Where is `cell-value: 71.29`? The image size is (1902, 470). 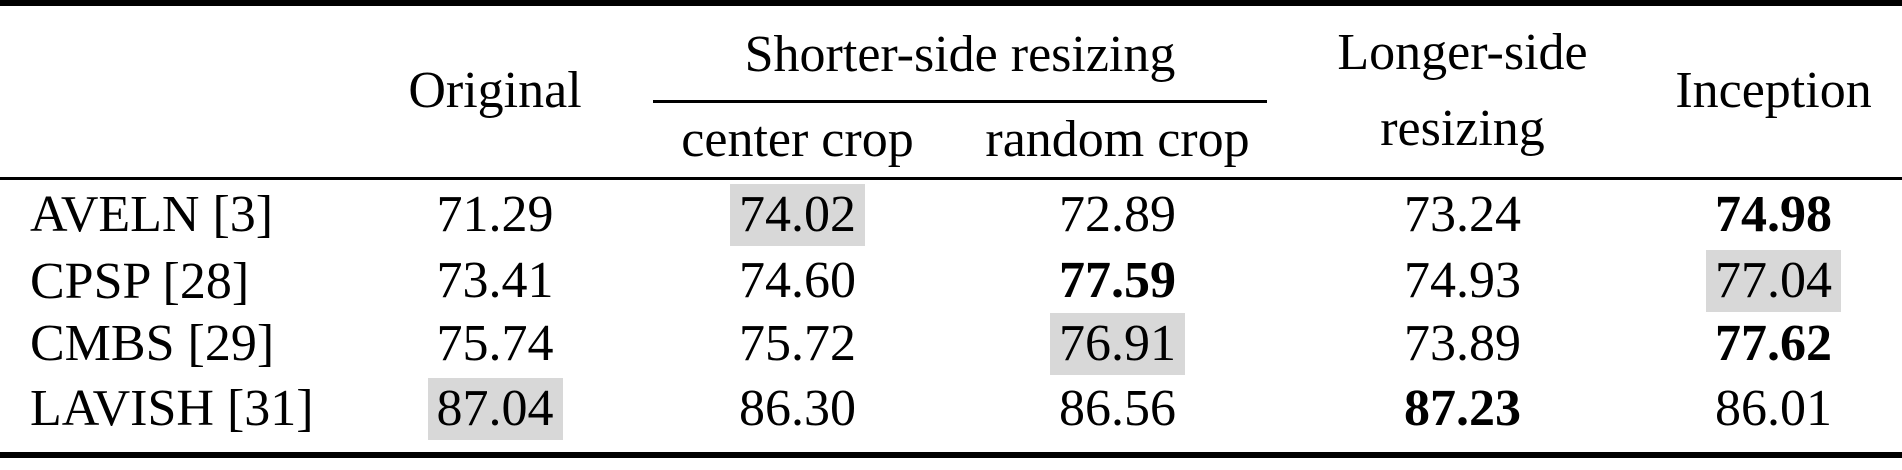 cell-value: 71.29 is located at coordinates (495, 214).